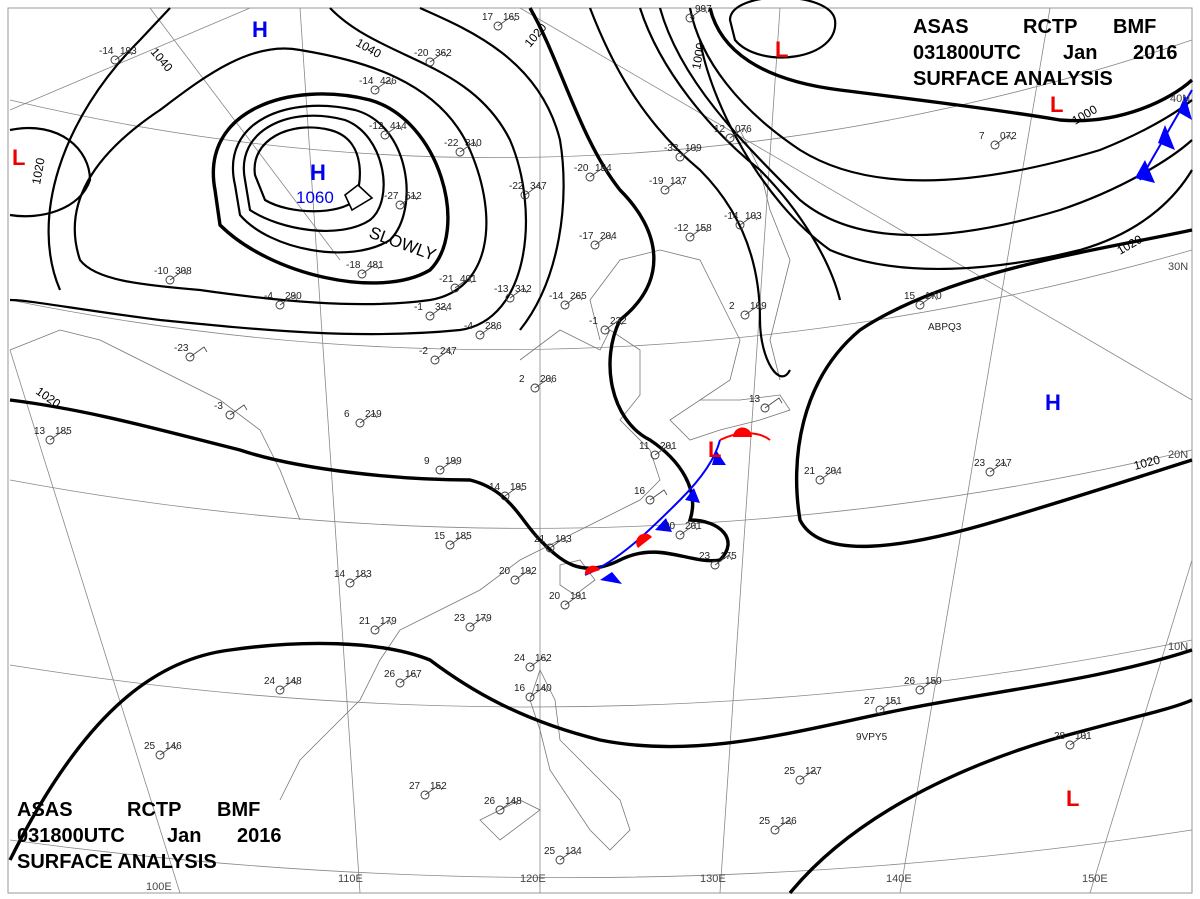 Image resolution: width=1200 pixels, height=899 pixels. What do you see at coordinates (732, 306) in the screenshot?
I see `station-temperature: 2` at bounding box center [732, 306].